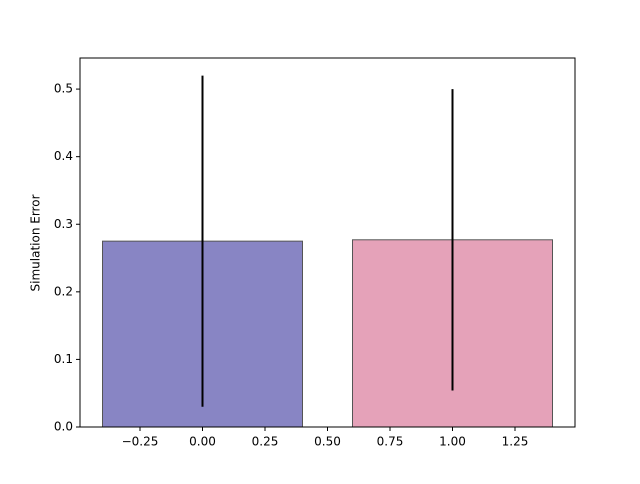  What do you see at coordinates (327, 442) in the screenshot?
I see `x-tick-label: 0.50` at bounding box center [327, 442].